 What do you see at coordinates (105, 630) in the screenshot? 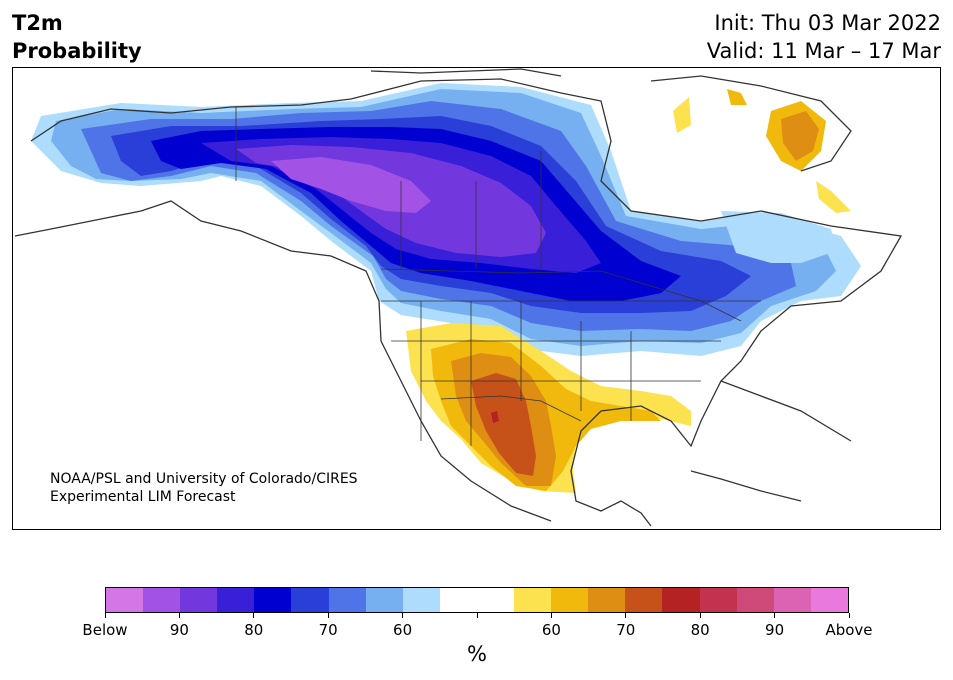
I see `colorbar-tick-label: Below` at bounding box center [105, 630].